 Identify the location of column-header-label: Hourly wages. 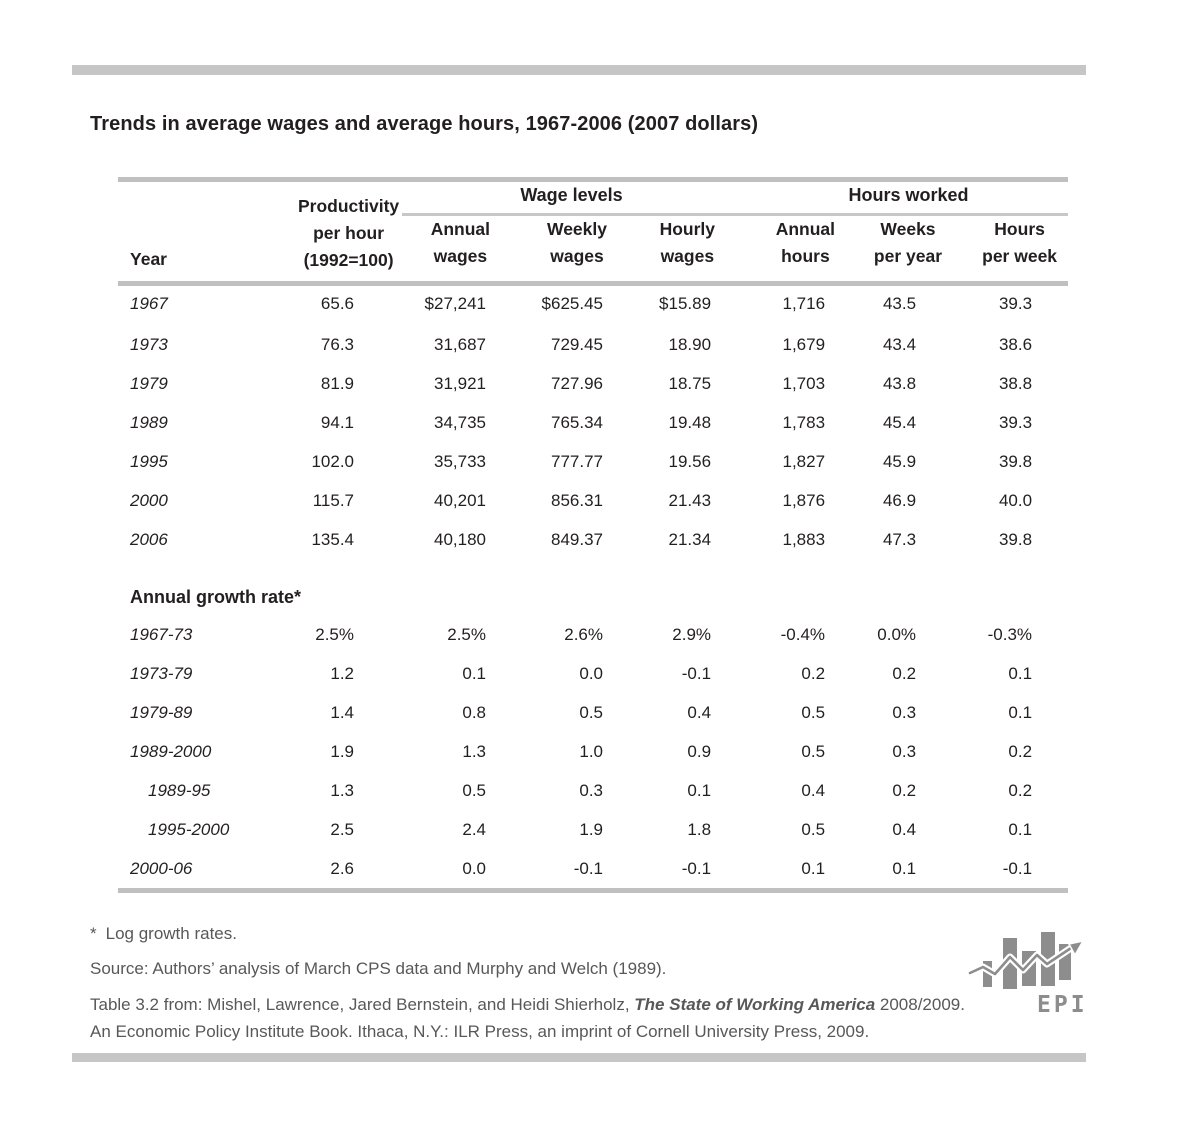
(687, 242).